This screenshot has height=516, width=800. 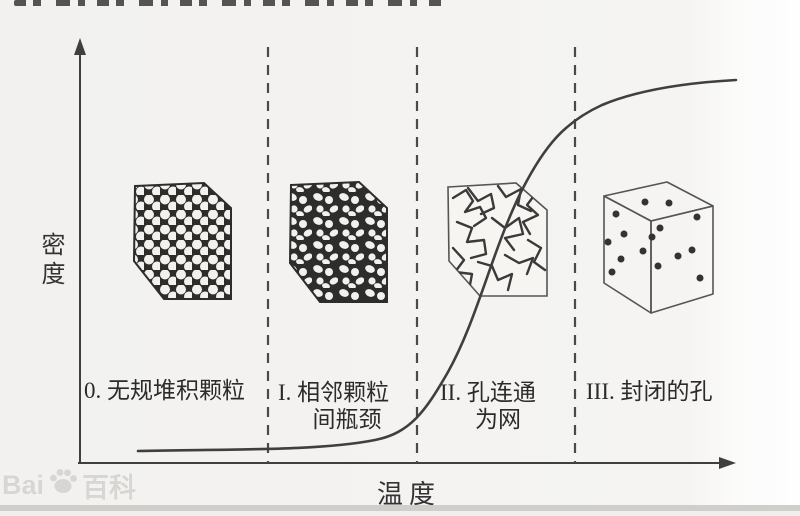 What do you see at coordinates (182, 240) in the screenshot?
I see `inset-cube-stage0-packed-particles` at bounding box center [182, 240].